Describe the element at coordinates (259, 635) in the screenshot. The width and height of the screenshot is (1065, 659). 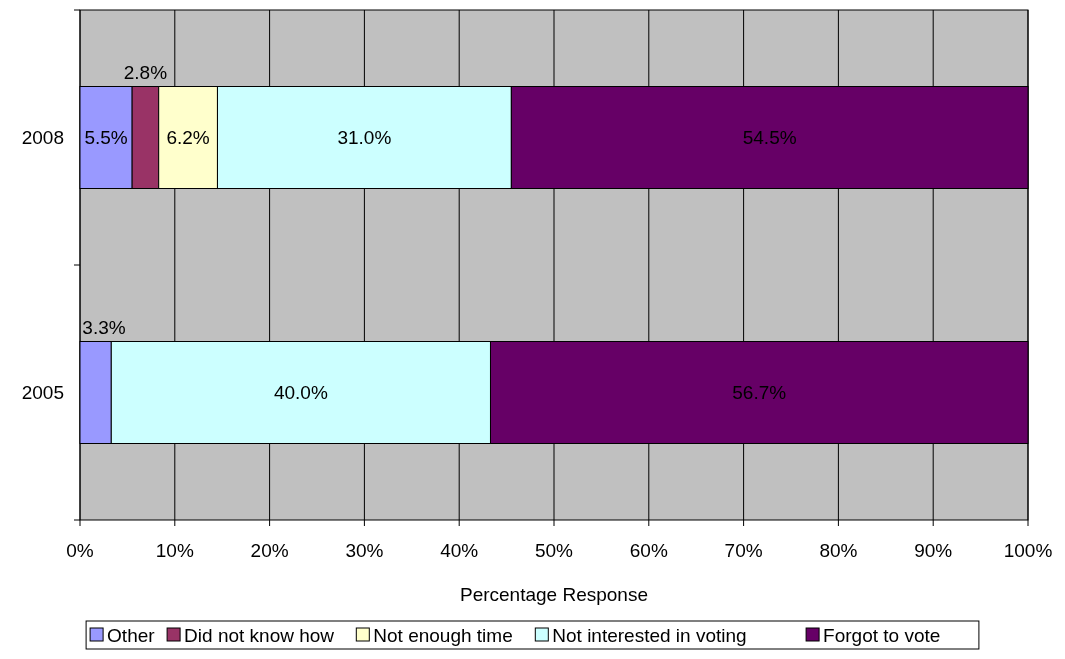
I see `legend-label: Did not know how` at that location.